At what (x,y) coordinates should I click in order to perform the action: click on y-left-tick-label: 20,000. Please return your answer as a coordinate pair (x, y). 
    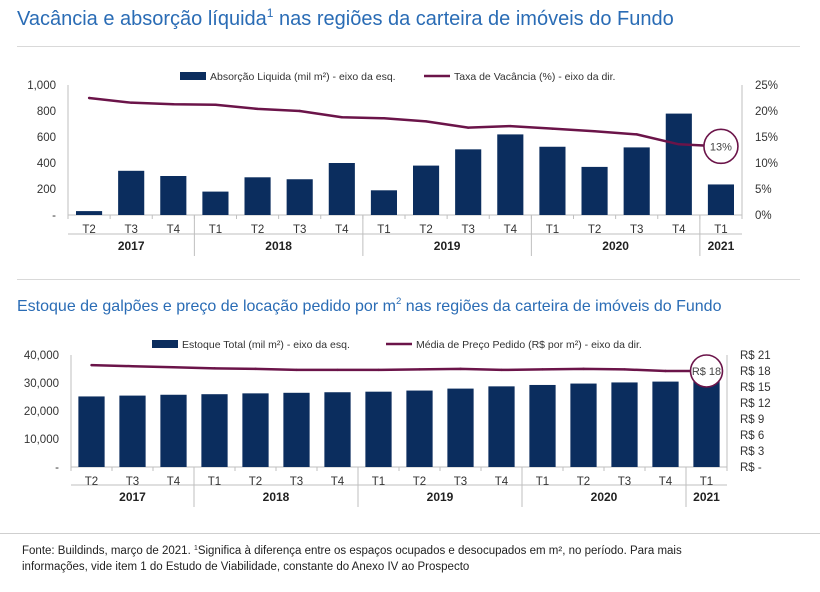
    Looking at the image, I should click on (41, 412).